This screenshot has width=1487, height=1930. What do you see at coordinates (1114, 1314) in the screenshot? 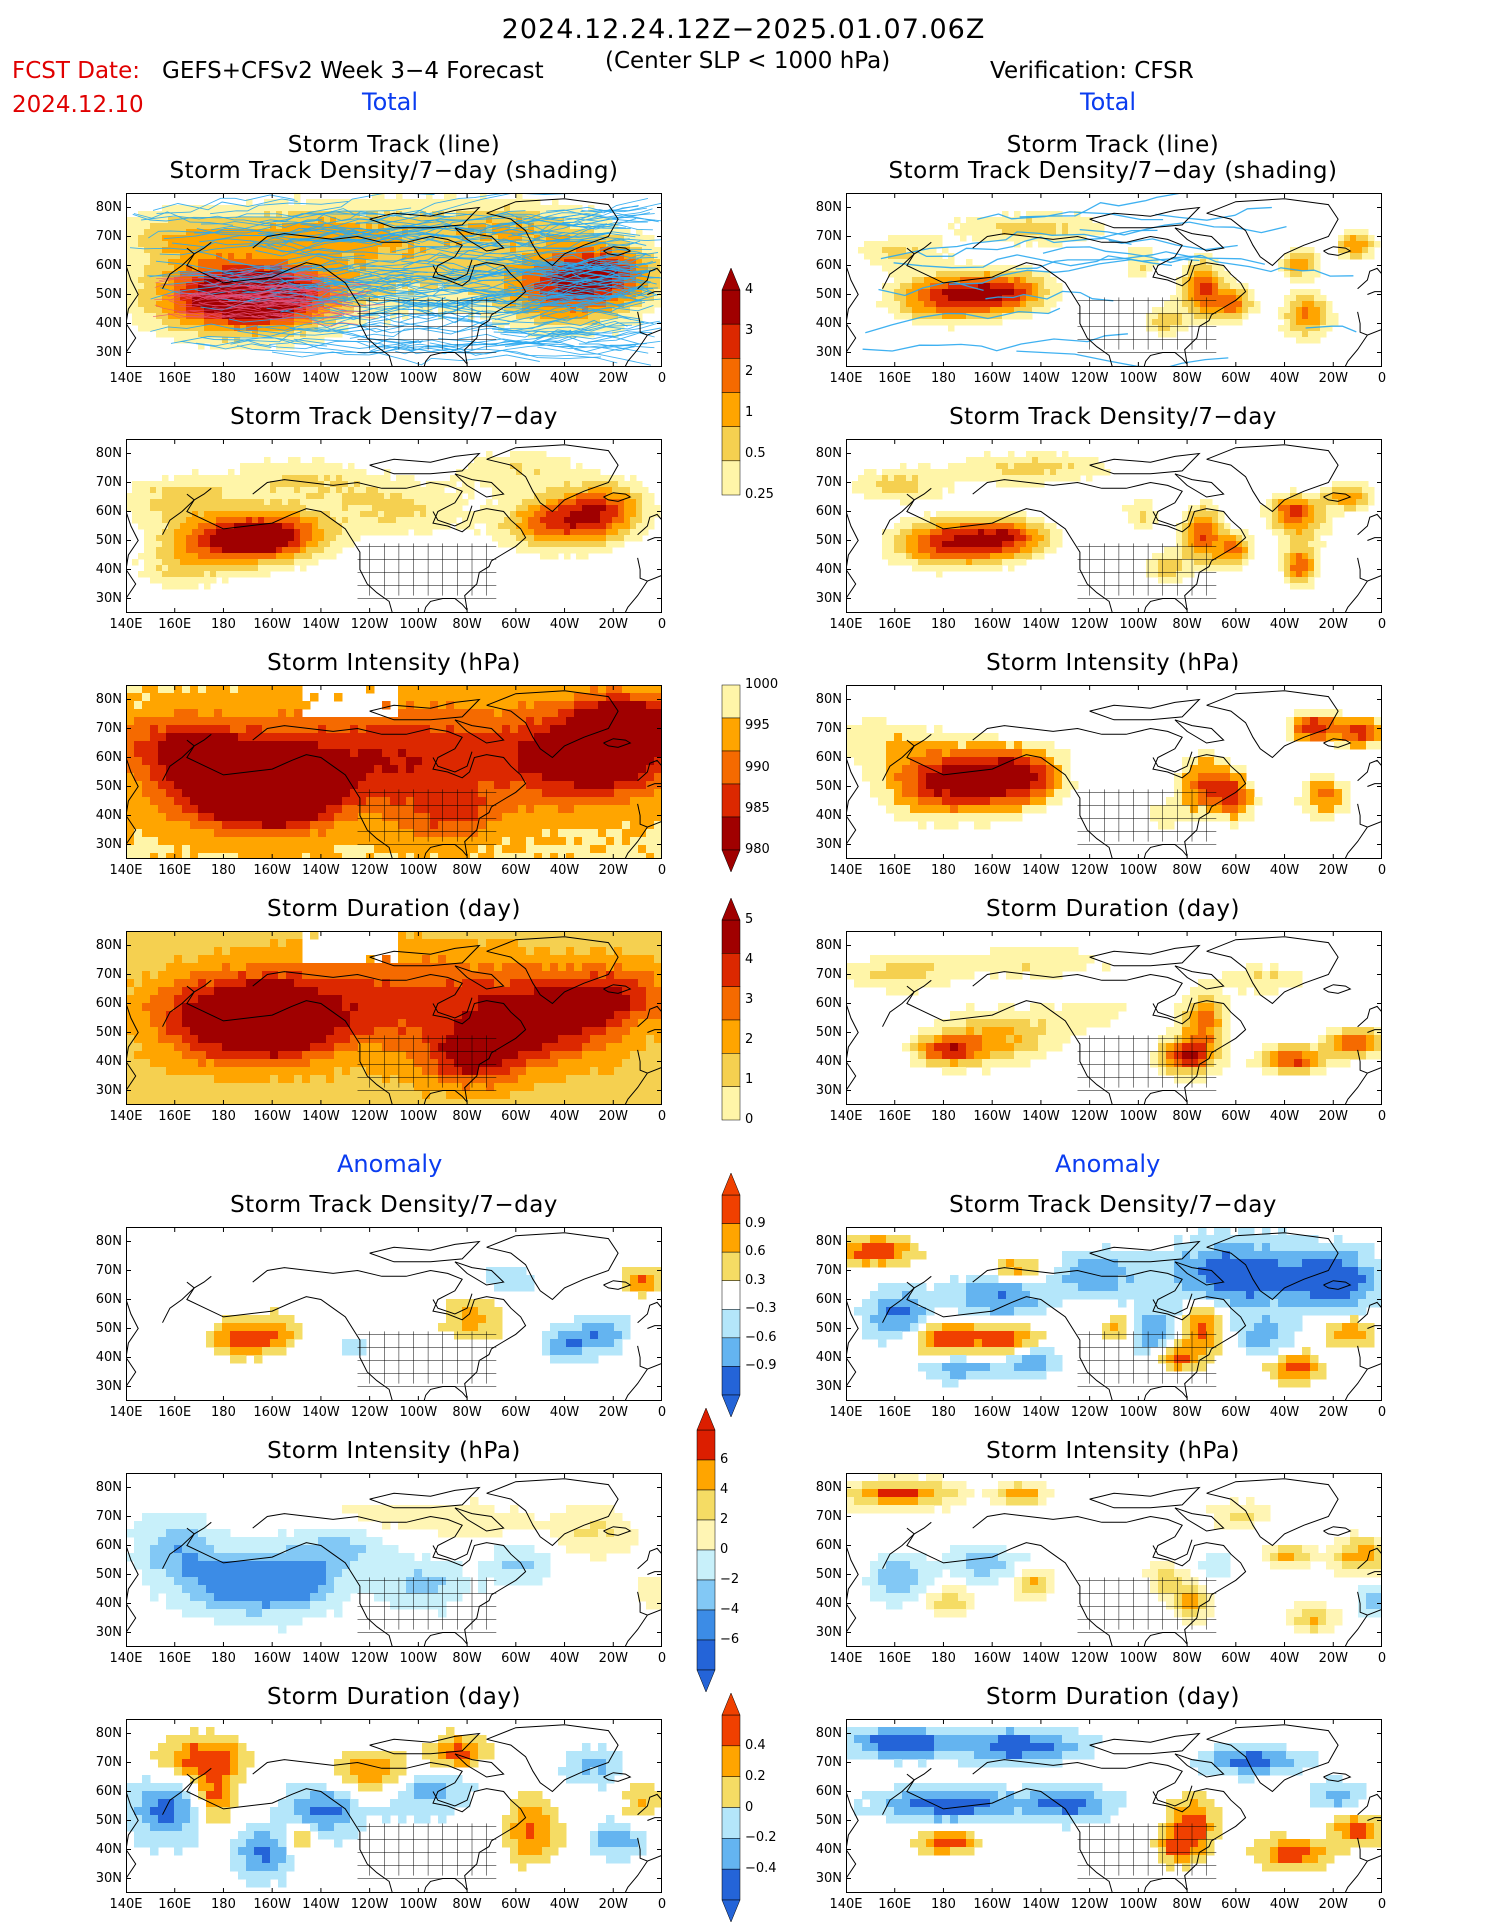
I see `density-anom-map-right` at bounding box center [1114, 1314].